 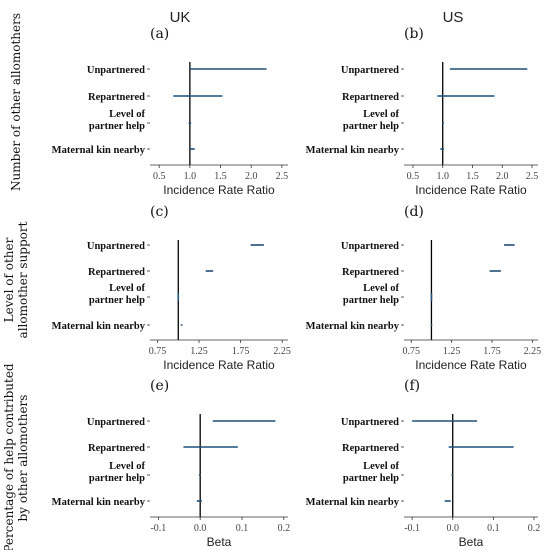 I want to click on row-title-2: Level of otherallomother support, so click(x=16, y=279).